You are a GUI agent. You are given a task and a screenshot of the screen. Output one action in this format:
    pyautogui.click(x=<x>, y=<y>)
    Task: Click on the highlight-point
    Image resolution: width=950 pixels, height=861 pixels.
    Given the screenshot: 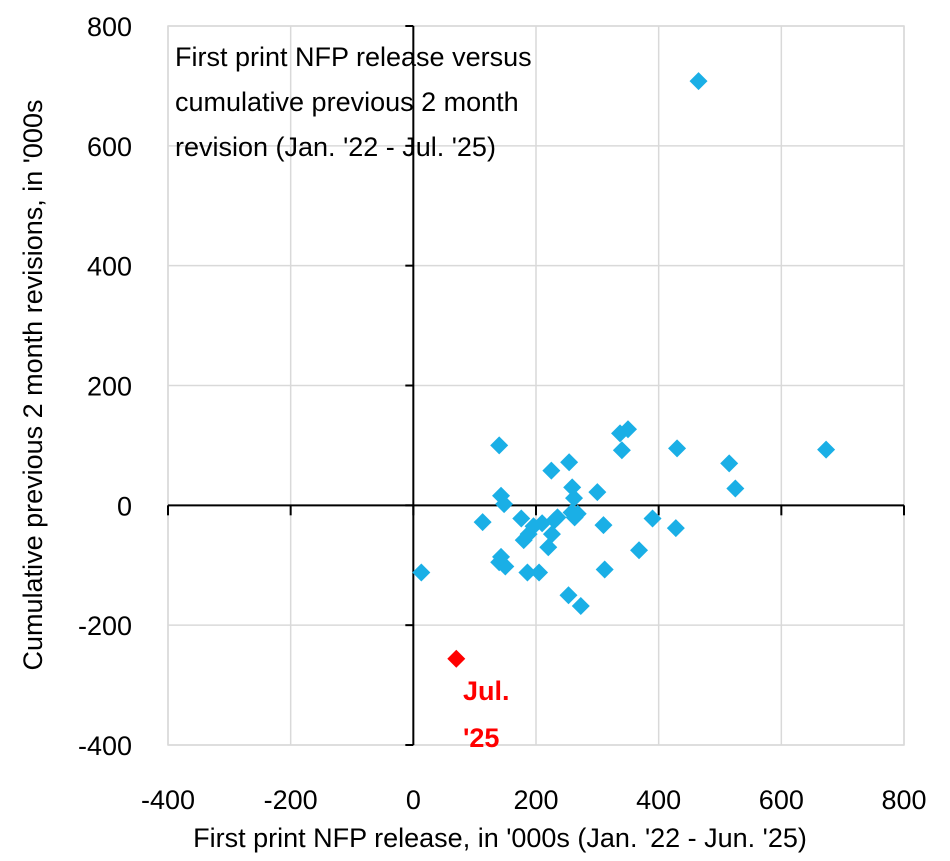 What is the action you would take?
    pyautogui.click(x=456, y=658)
    